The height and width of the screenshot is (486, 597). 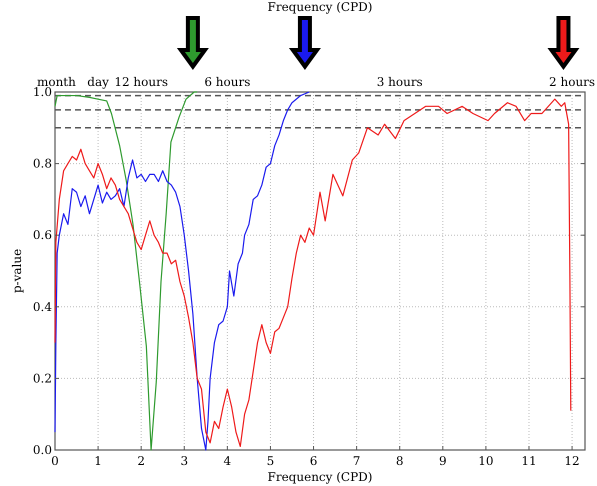 I want to click on y-tick-label: 1.0, so click(x=42, y=92).